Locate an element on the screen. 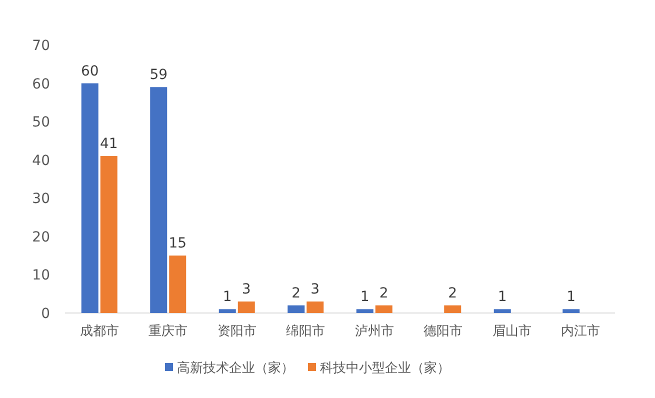 This screenshot has width=655, height=398. x-tick-label: 德阳市 is located at coordinates (443, 331).